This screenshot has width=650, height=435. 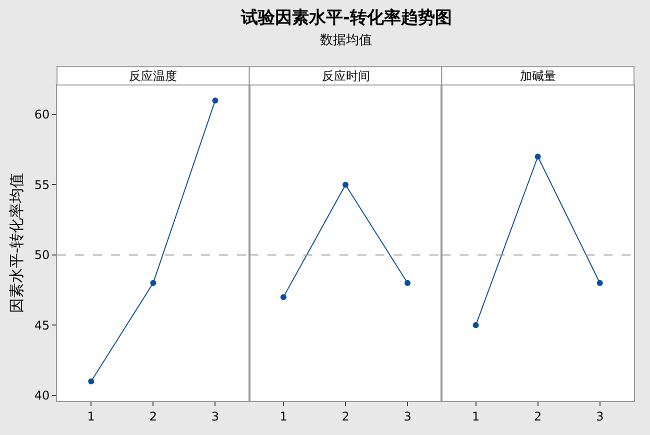 What do you see at coordinates (42, 255) in the screenshot?
I see `y-tick-label: 50` at bounding box center [42, 255].